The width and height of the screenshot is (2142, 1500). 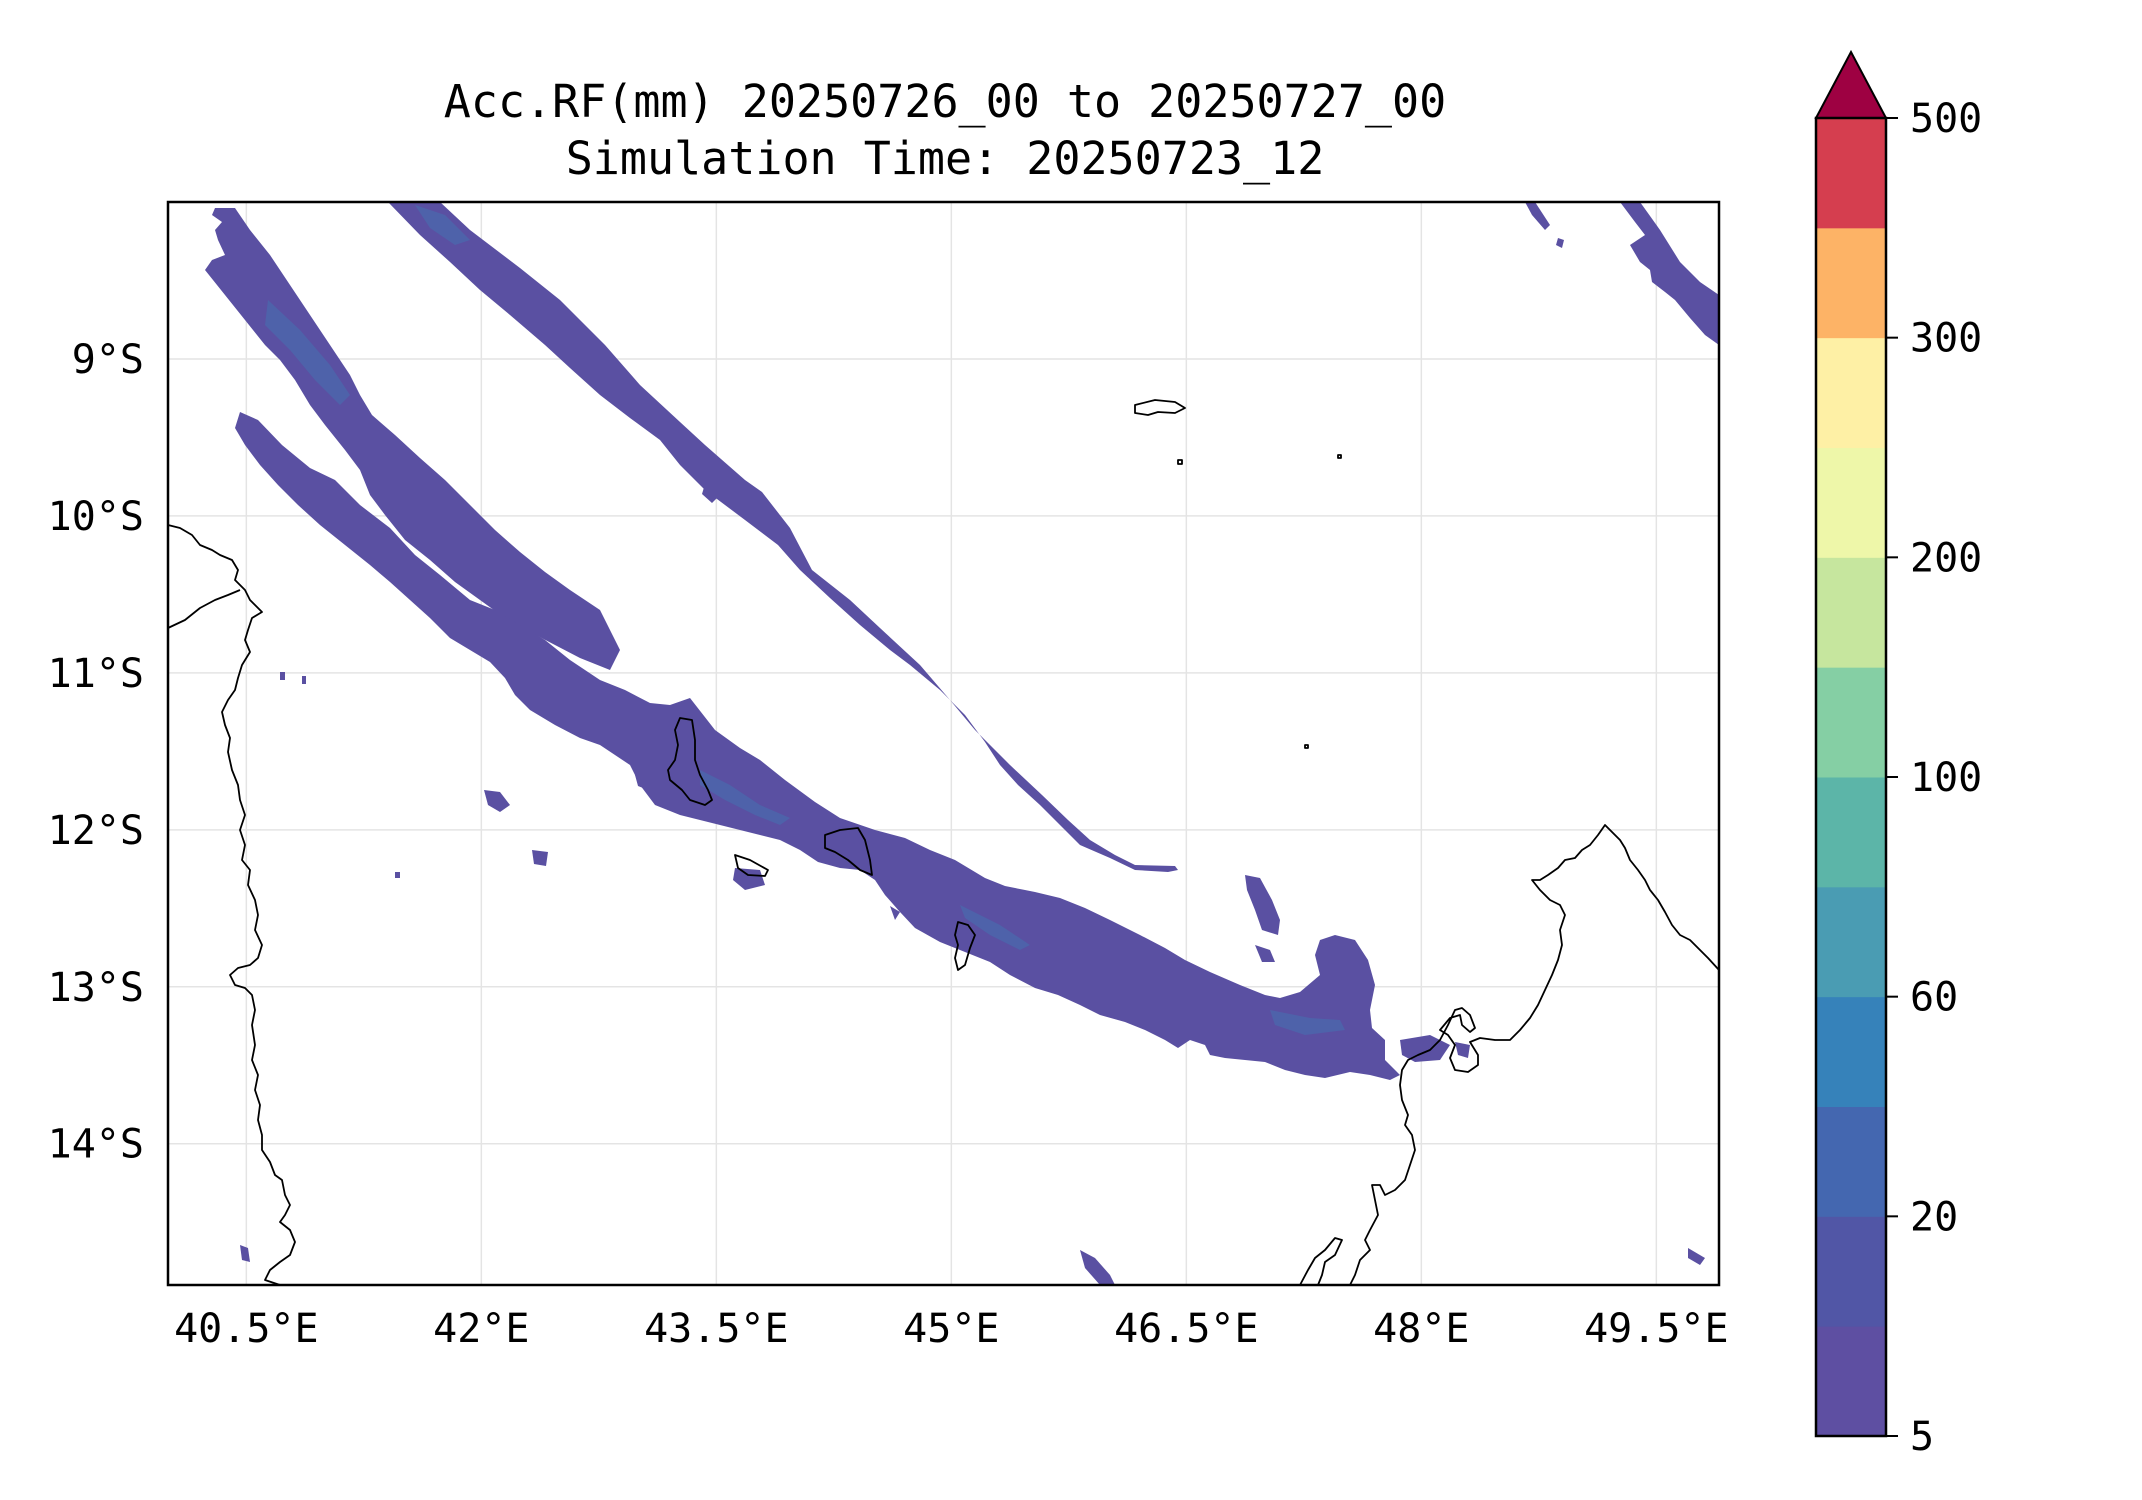 What do you see at coordinates (1851, 84) in the screenshot?
I see `colorbar-extend-triangle` at bounding box center [1851, 84].